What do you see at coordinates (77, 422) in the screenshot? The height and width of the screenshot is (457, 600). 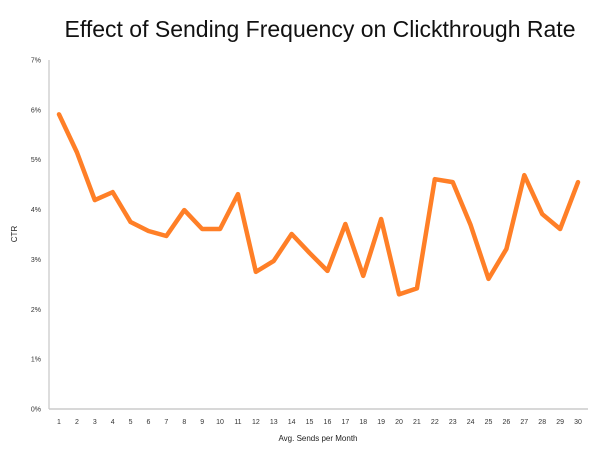 I see `x-tick-label: 2` at bounding box center [77, 422].